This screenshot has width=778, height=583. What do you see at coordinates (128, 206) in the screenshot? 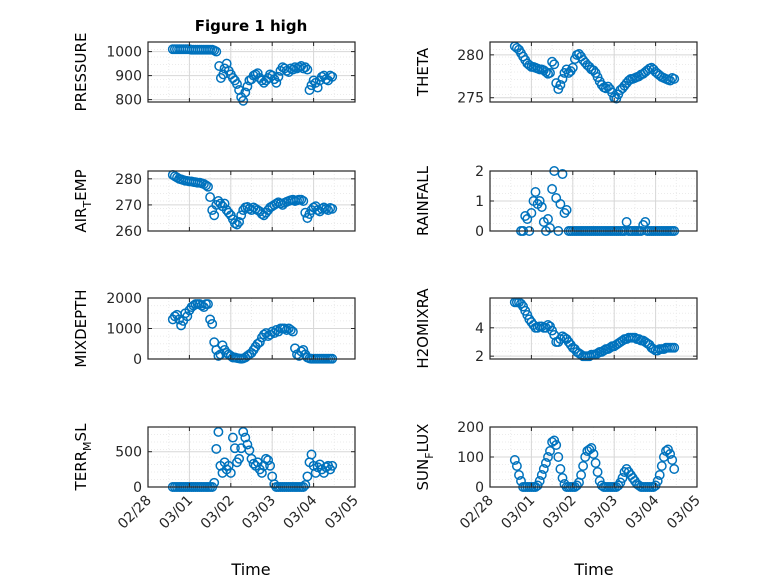
I see `y-tick-label: 270` at bounding box center [128, 206].